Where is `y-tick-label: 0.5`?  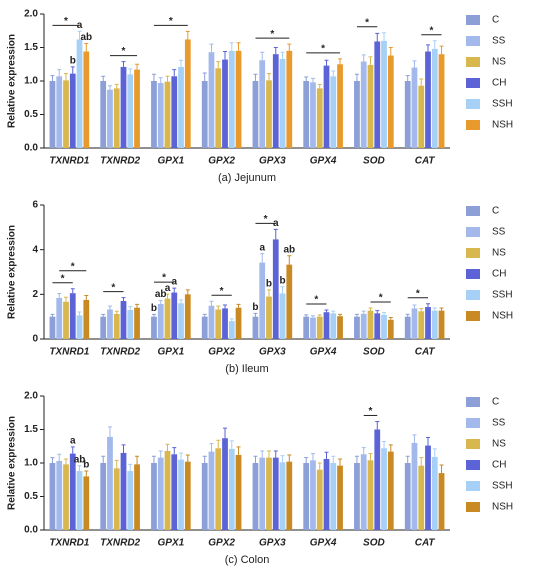 y-tick-label: 0.5 is located at coordinates (31, 496).